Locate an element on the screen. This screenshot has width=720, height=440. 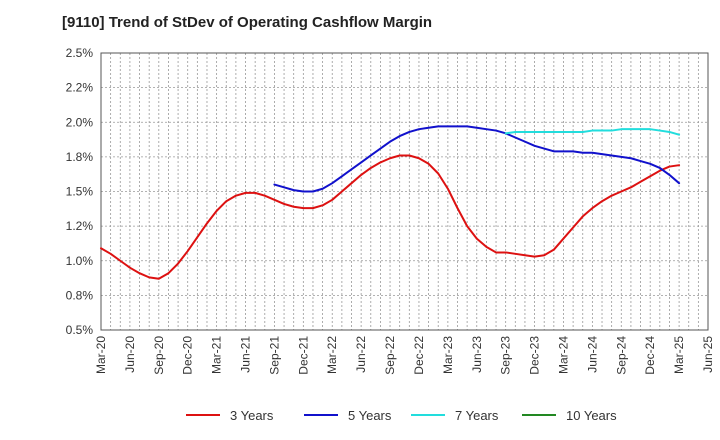
legend-label: 7 Years is located at coordinates (477, 415).